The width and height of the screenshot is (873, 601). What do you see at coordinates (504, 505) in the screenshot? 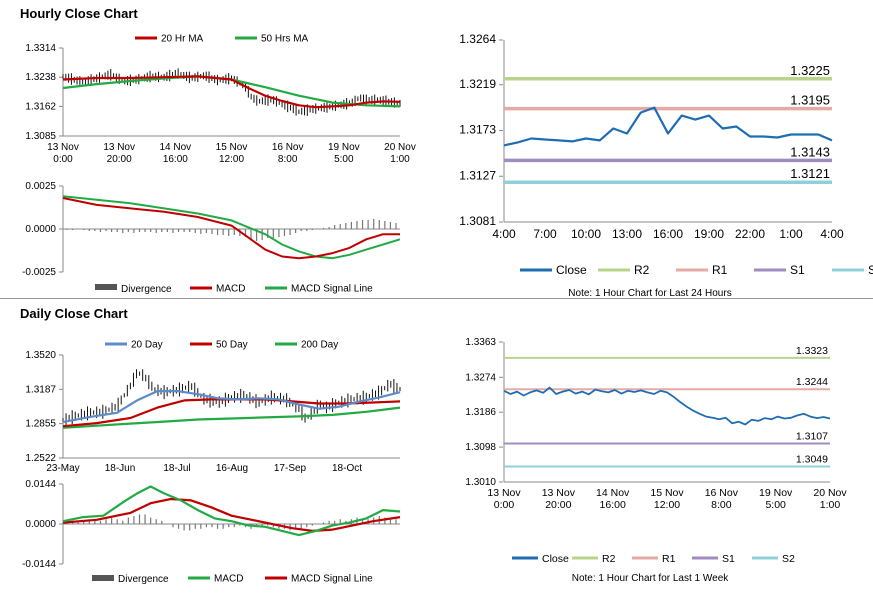
I see `daily-close-xtick-line2: 0:00` at bounding box center [504, 505].